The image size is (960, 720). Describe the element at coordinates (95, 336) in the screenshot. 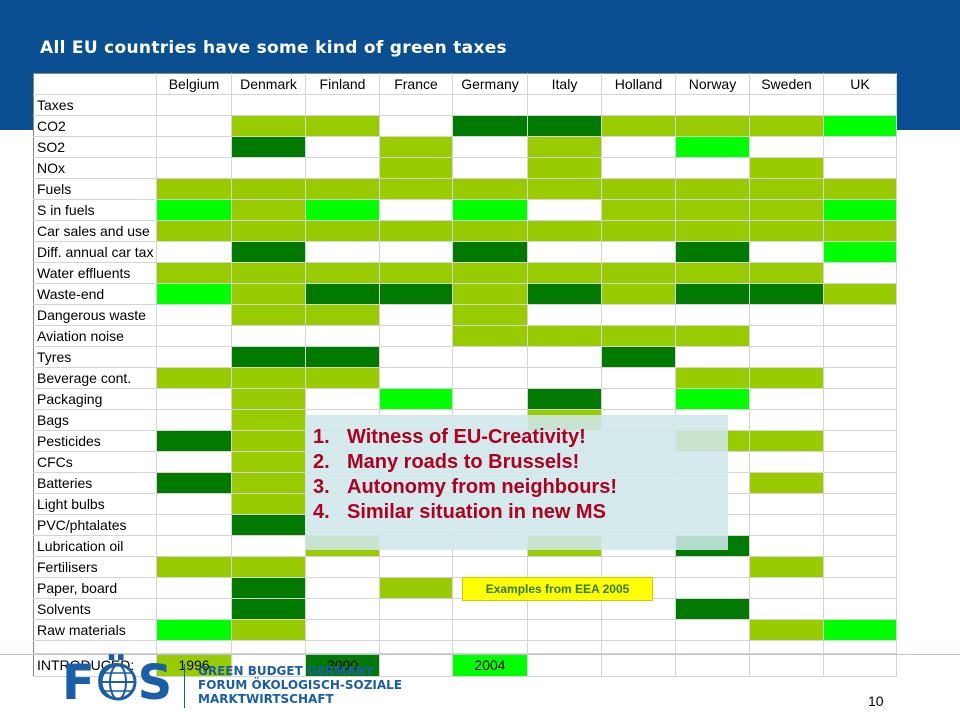

I see `tax-label: Aviation noise` at that location.